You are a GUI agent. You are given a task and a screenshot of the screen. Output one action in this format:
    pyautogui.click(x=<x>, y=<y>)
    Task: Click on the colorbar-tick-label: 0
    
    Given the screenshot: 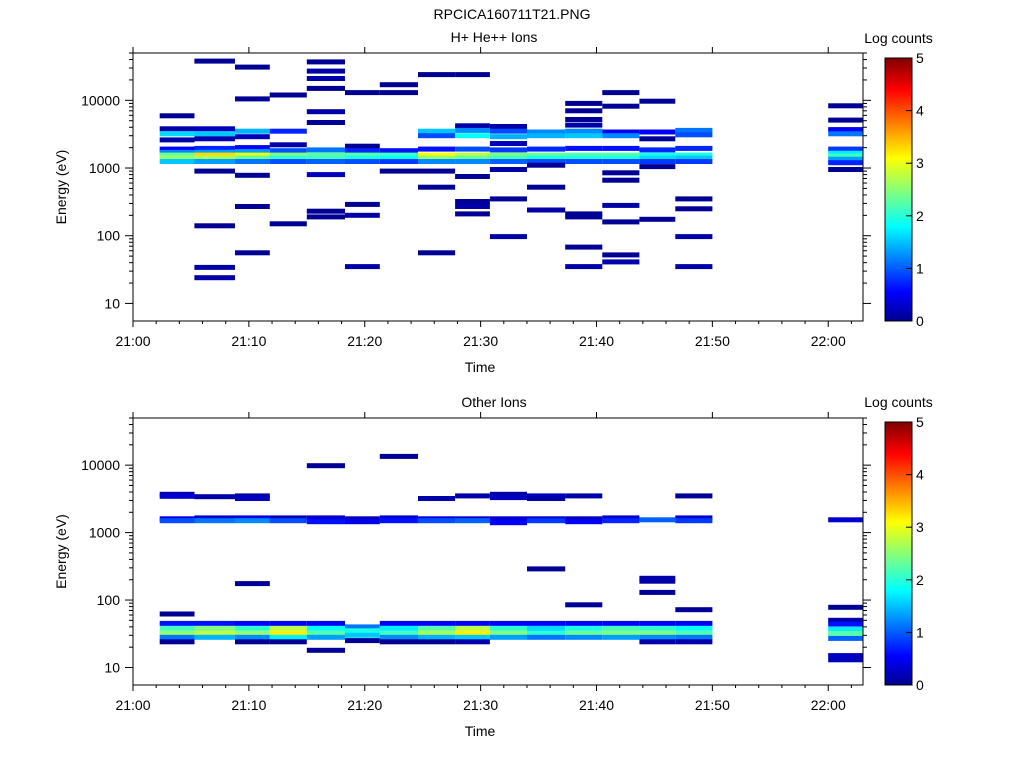 What is the action you would take?
    pyautogui.click(x=920, y=321)
    